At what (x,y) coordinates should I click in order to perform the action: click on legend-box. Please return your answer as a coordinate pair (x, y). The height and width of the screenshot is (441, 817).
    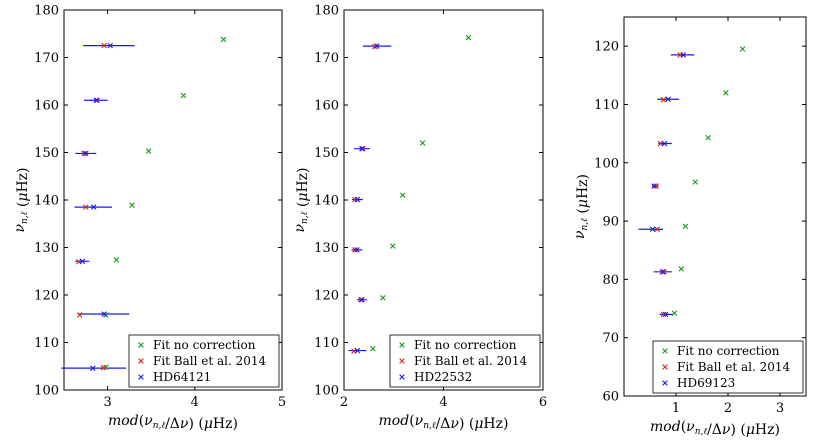
    Looking at the image, I should click on (465, 361).